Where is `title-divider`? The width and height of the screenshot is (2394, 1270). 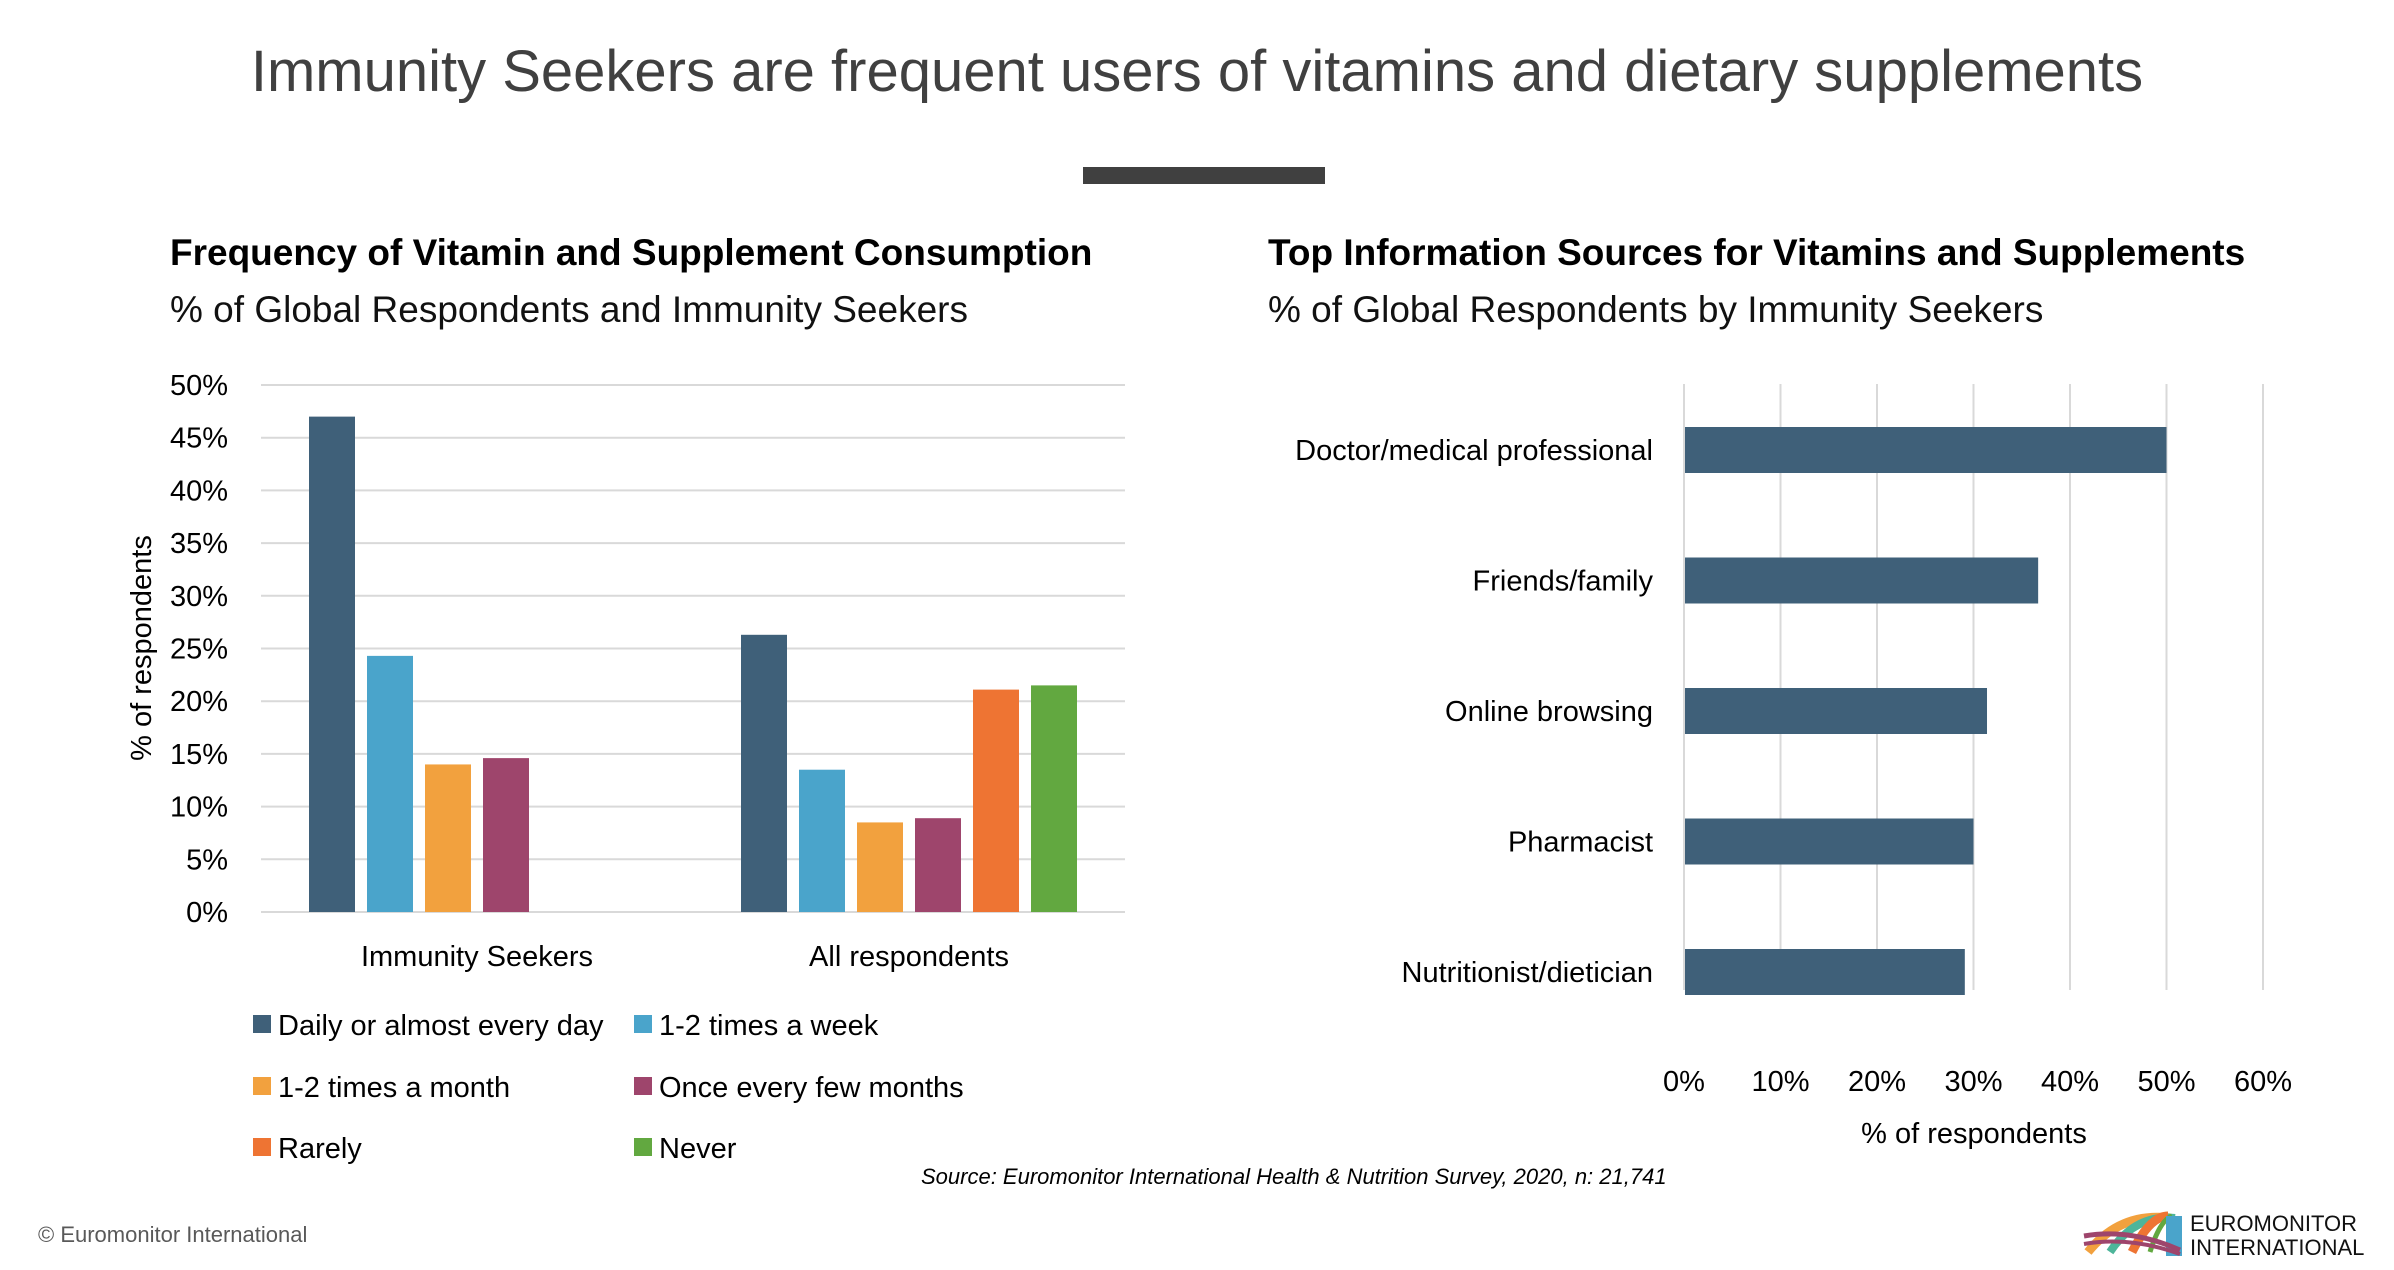
title-divider is located at coordinates (1204, 175).